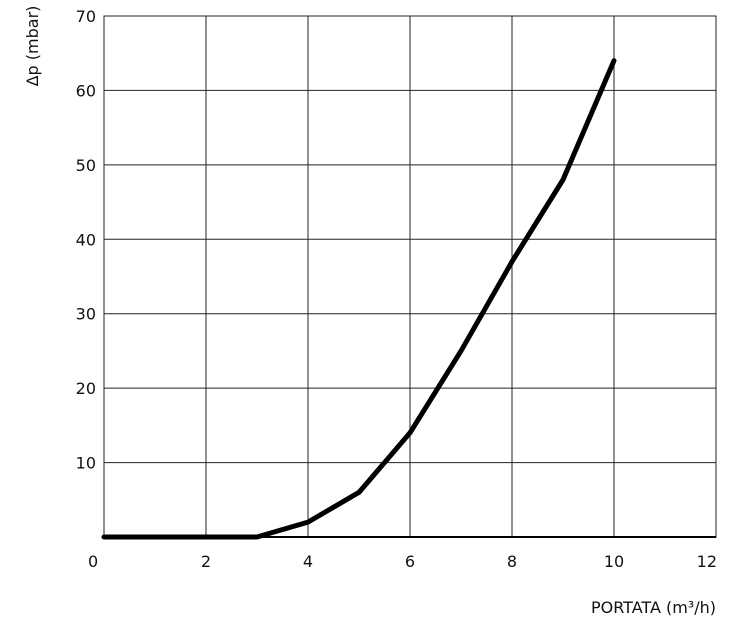 Image resolution: width=737 pixels, height=627 pixels. What do you see at coordinates (206, 561) in the screenshot?
I see `x-tick-label-1: 2` at bounding box center [206, 561].